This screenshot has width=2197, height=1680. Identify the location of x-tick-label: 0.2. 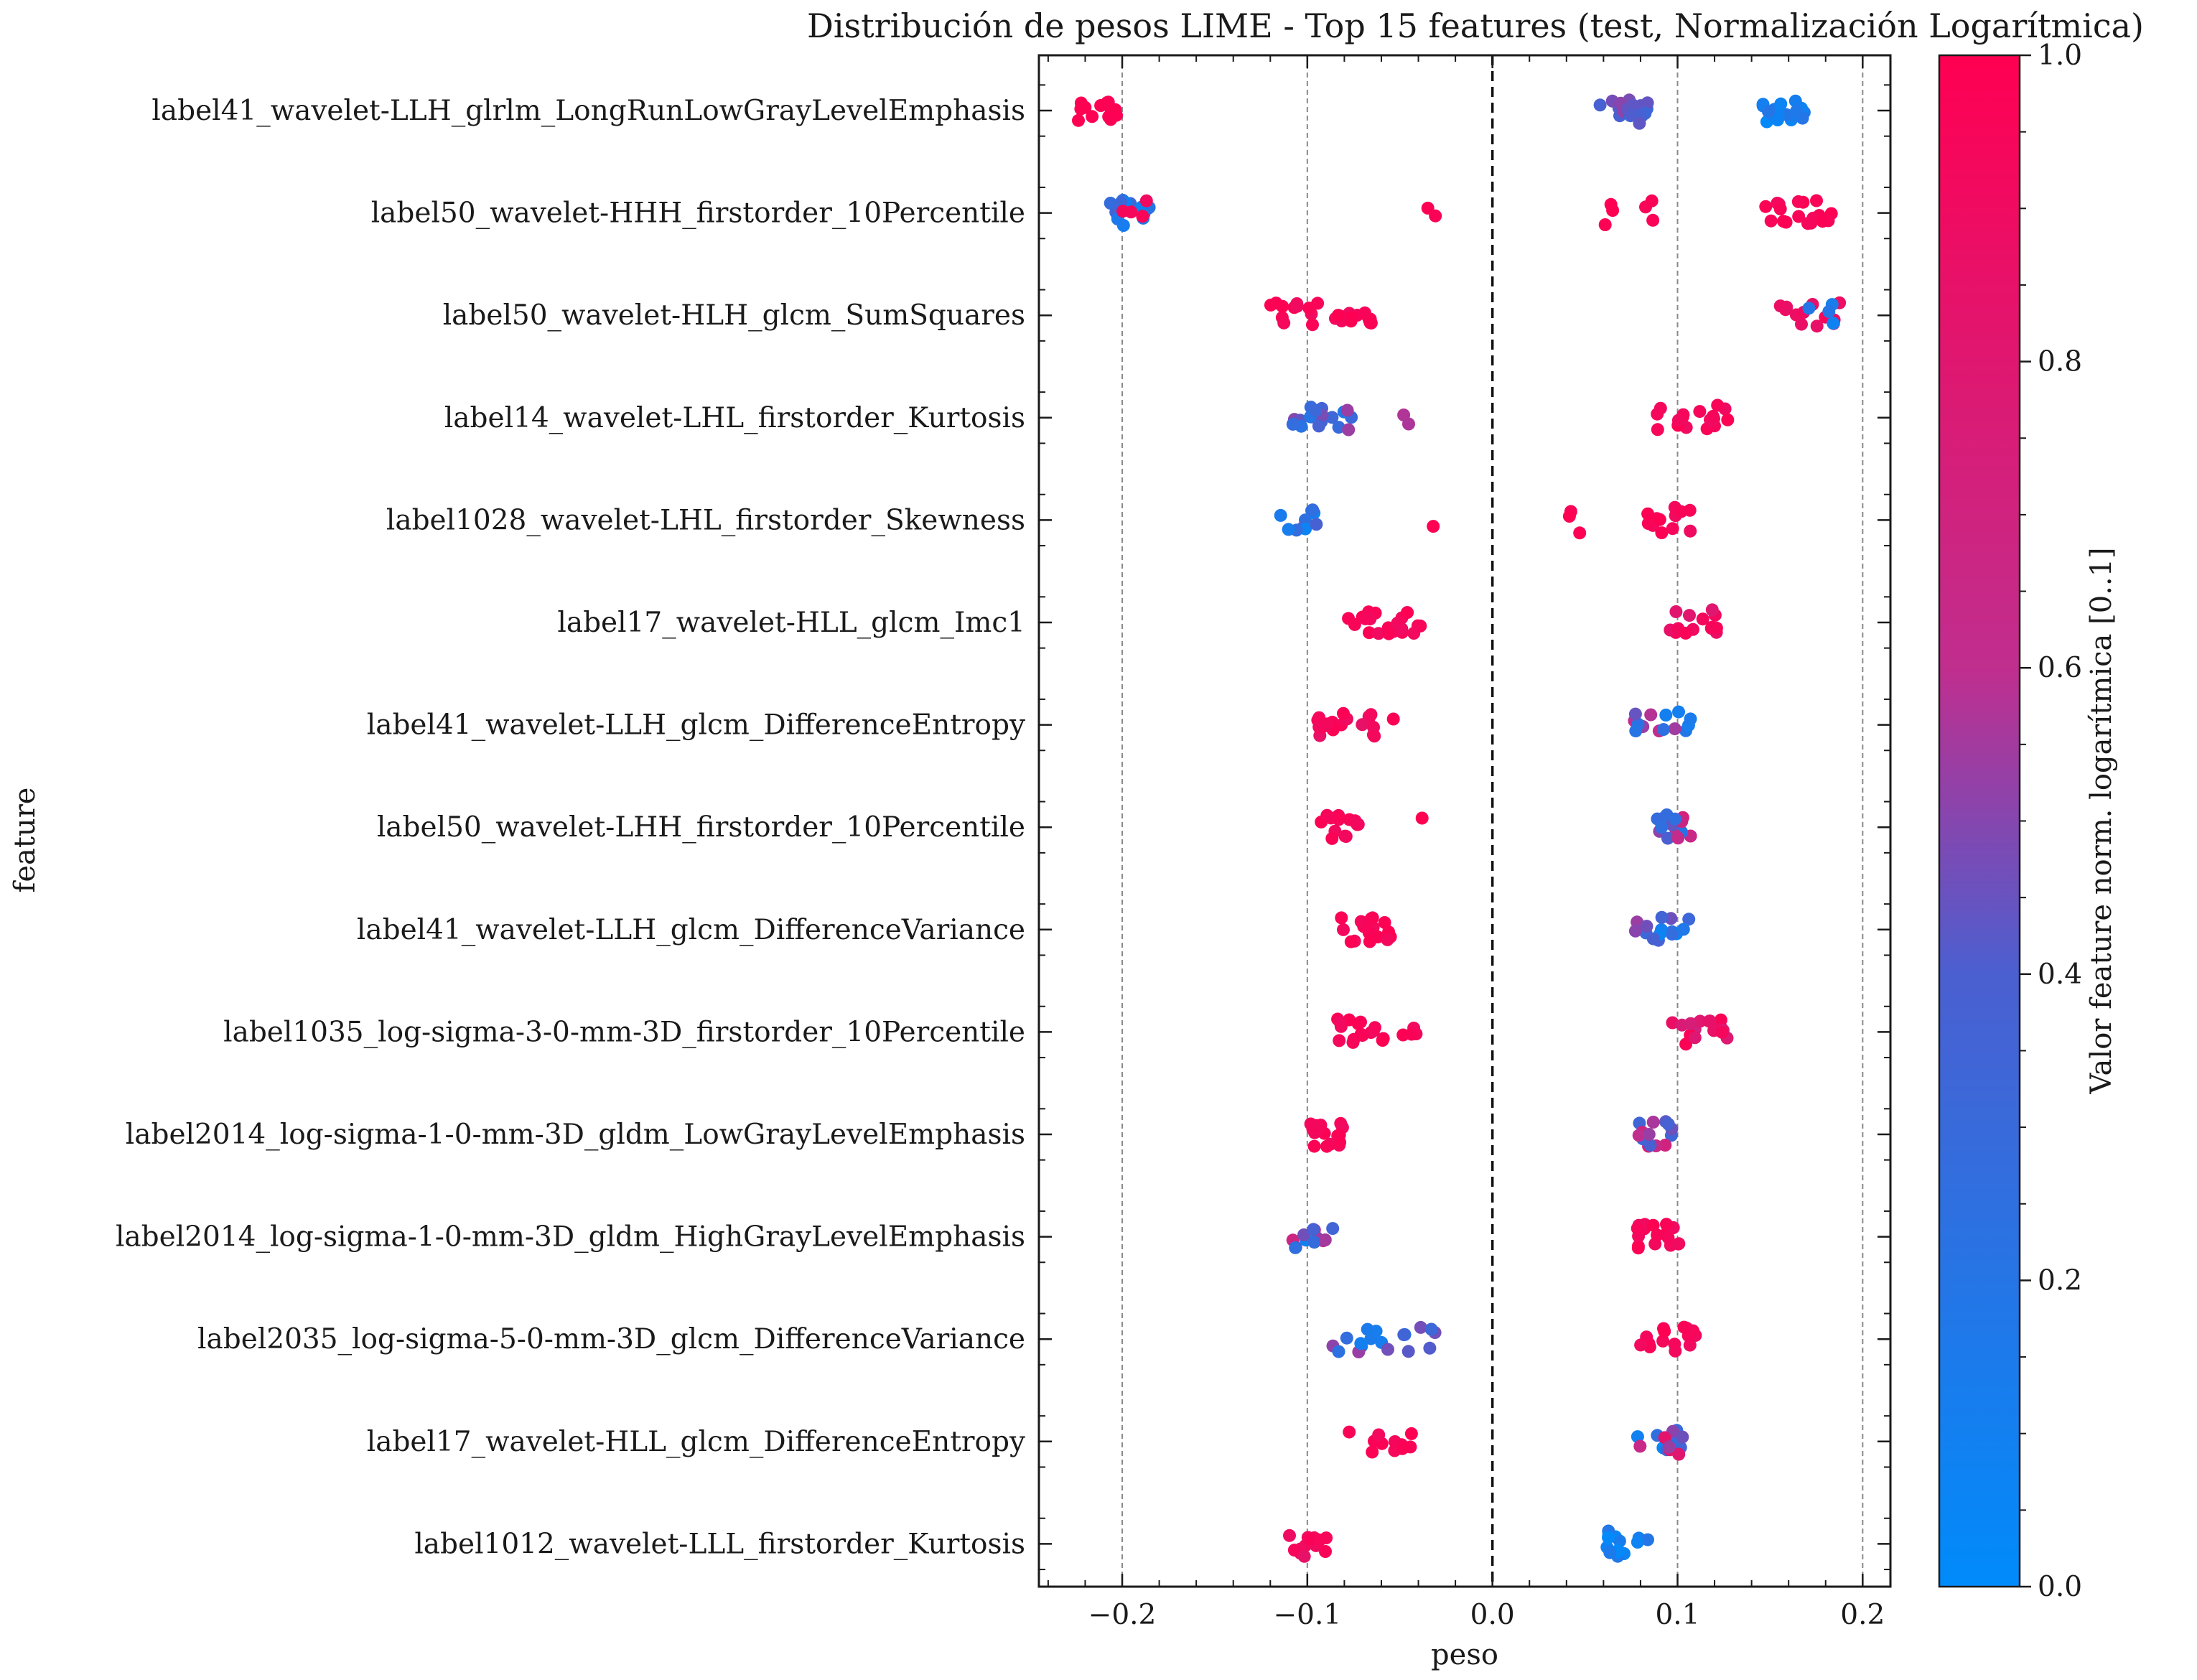
(1863, 1615).